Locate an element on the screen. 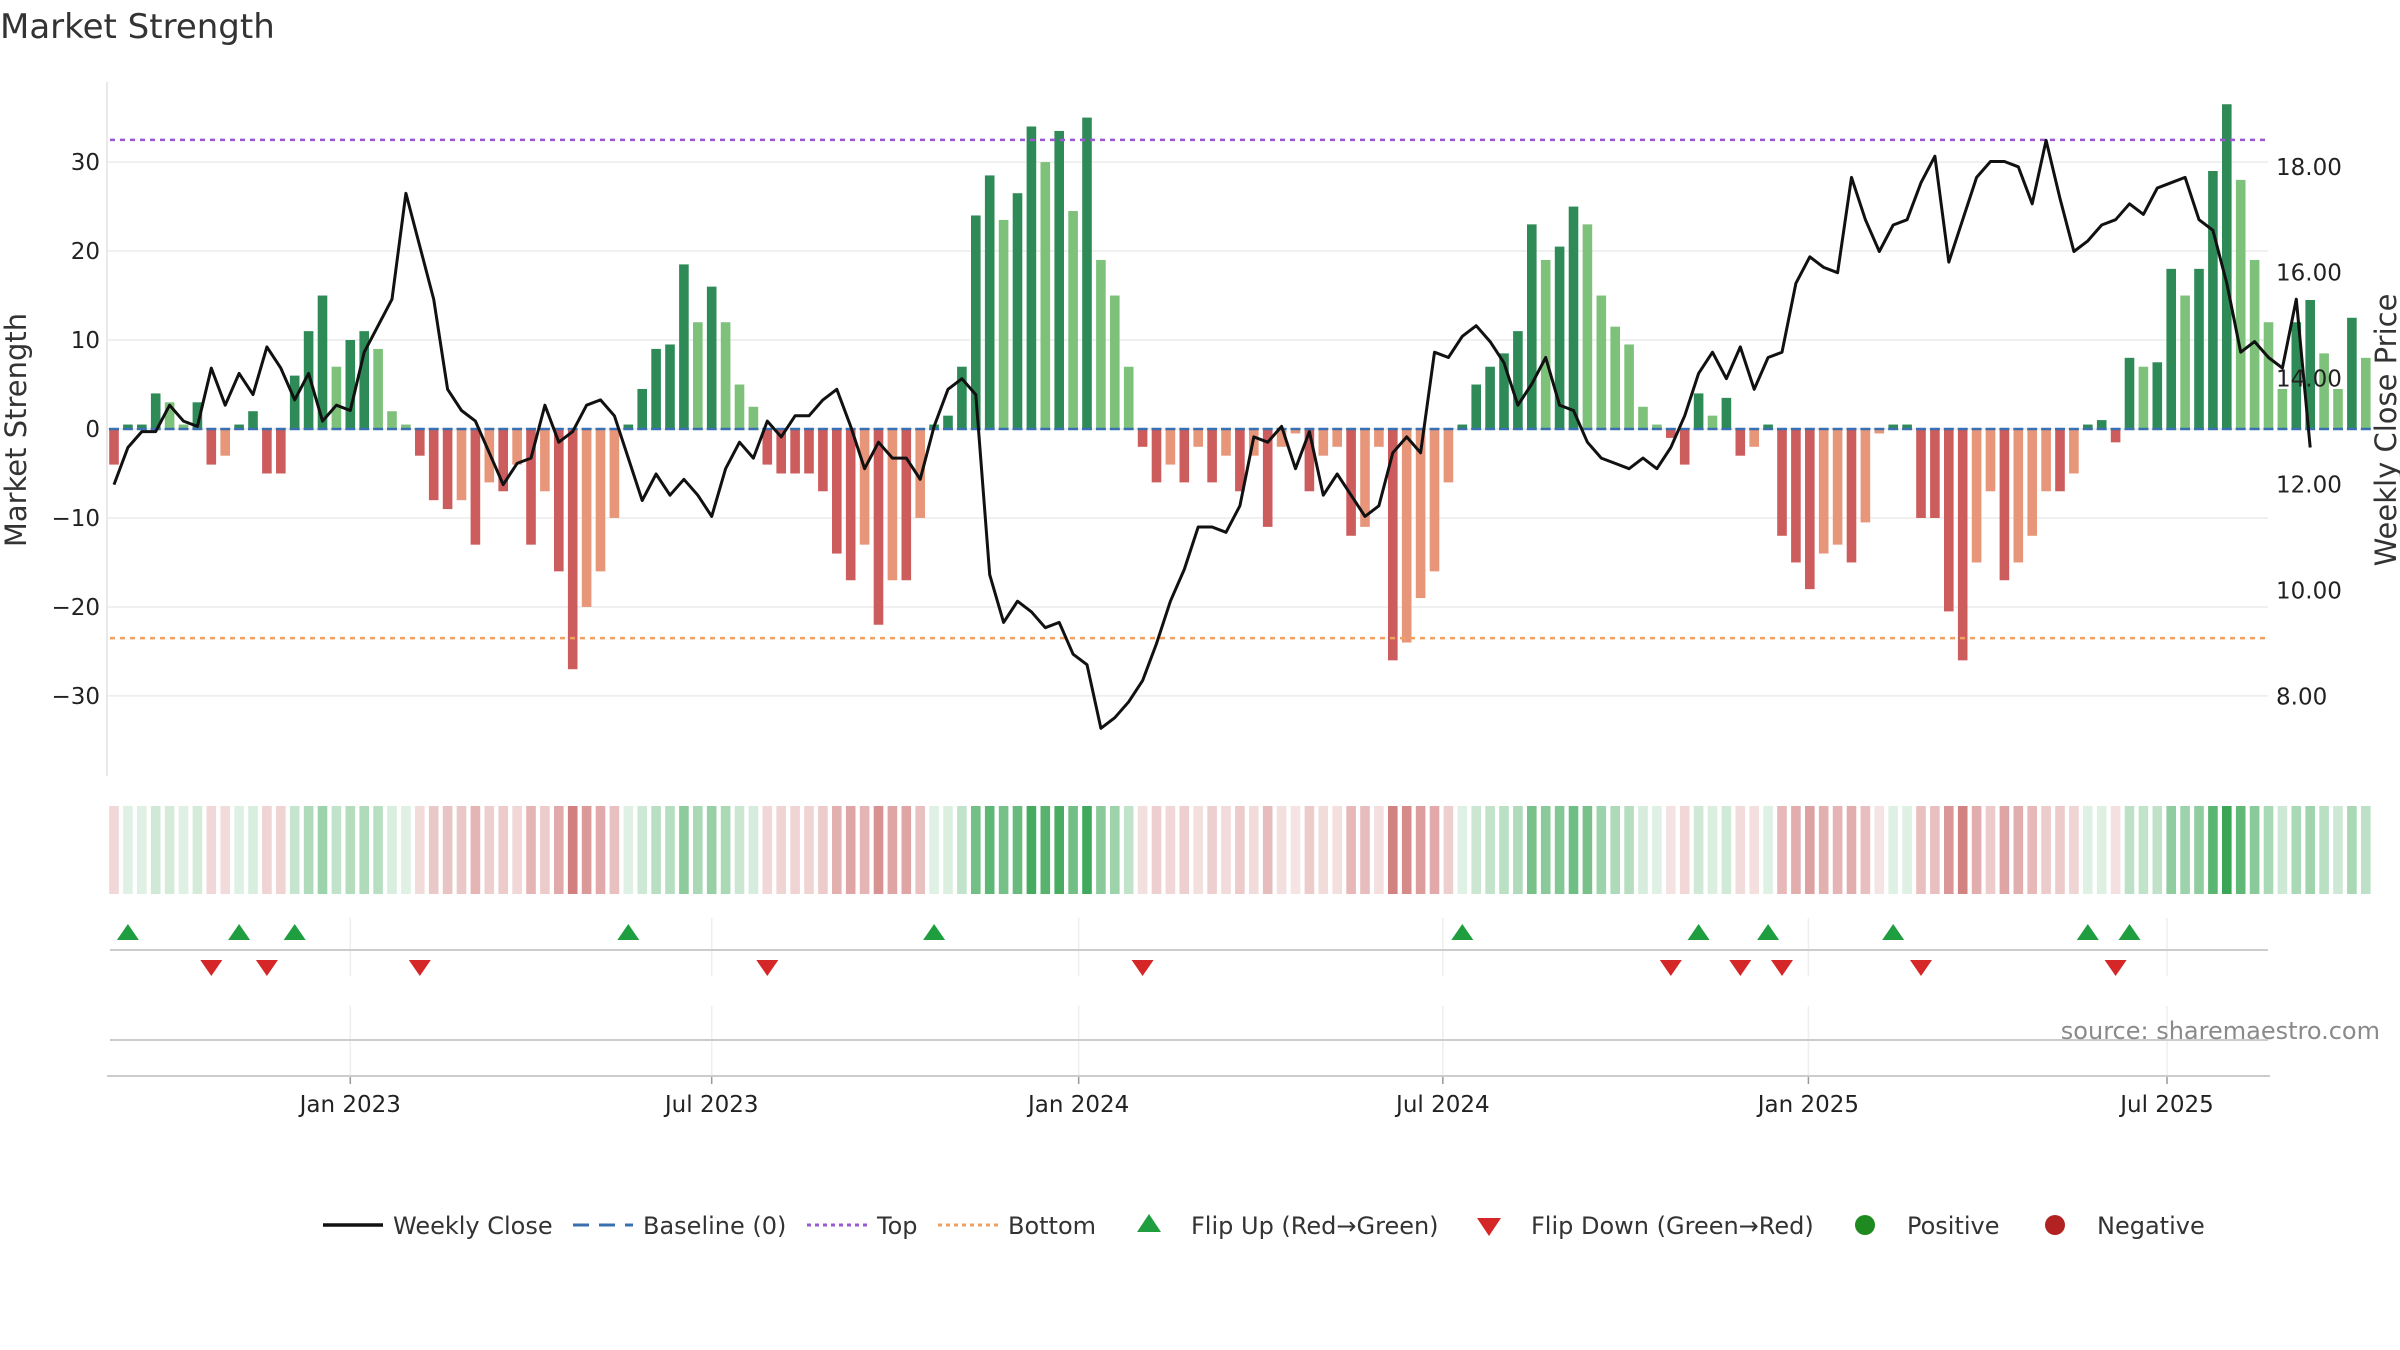  right-tick-label: 12.00 is located at coordinates (2309, 486).